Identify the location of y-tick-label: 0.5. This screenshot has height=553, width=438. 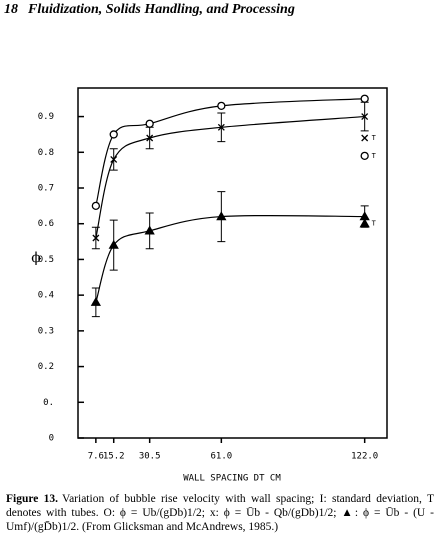
(46, 260).